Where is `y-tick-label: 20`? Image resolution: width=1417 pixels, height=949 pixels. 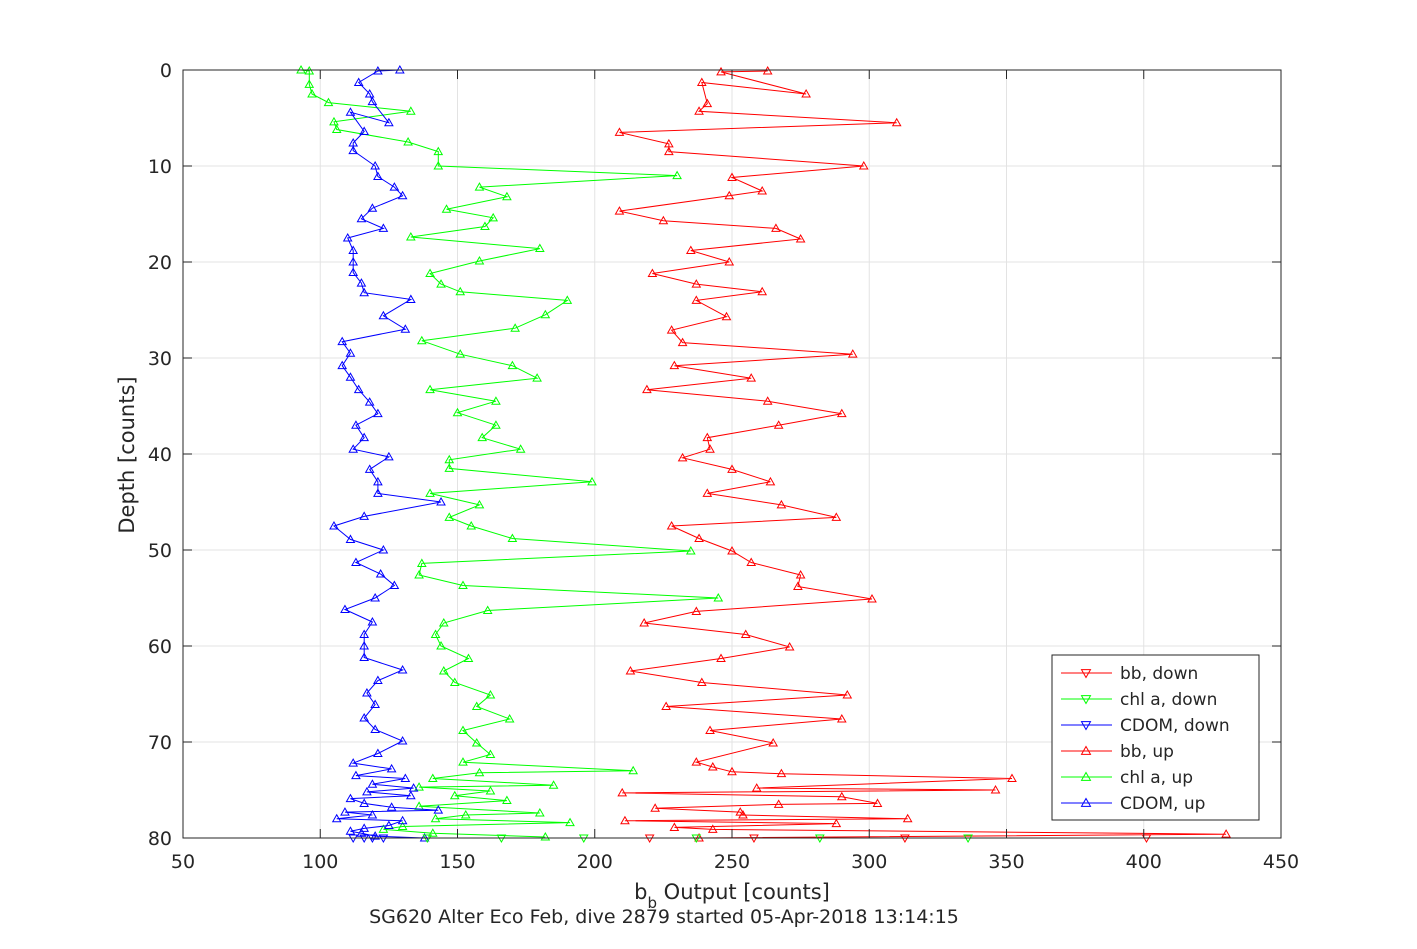 y-tick-label: 20 is located at coordinates (160, 263).